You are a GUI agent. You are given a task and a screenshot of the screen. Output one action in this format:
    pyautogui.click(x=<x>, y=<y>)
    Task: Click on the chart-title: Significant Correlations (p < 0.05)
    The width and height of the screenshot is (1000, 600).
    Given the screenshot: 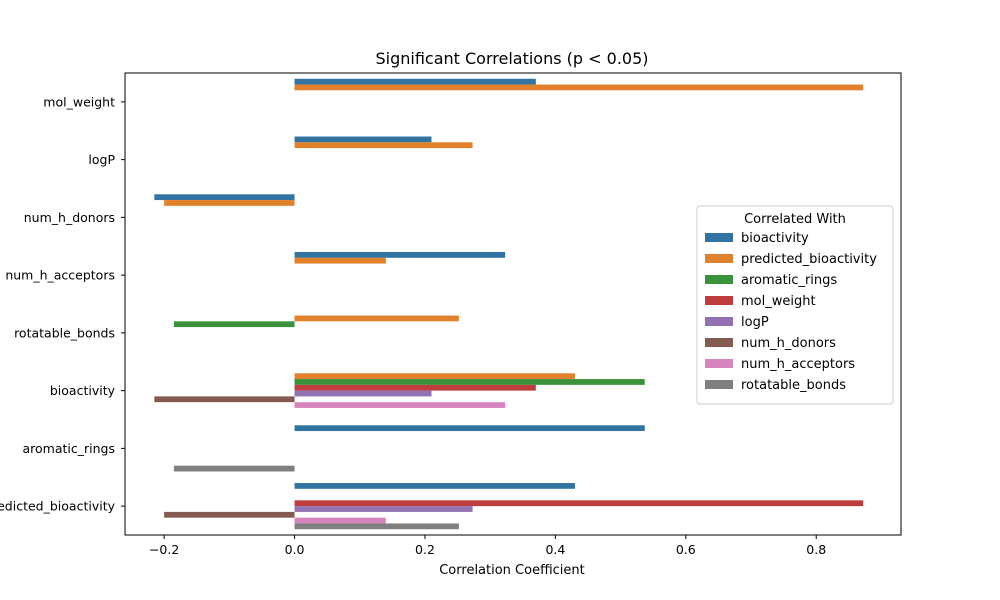 What is the action you would take?
    pyautogui.click(x=511, y=58)
    